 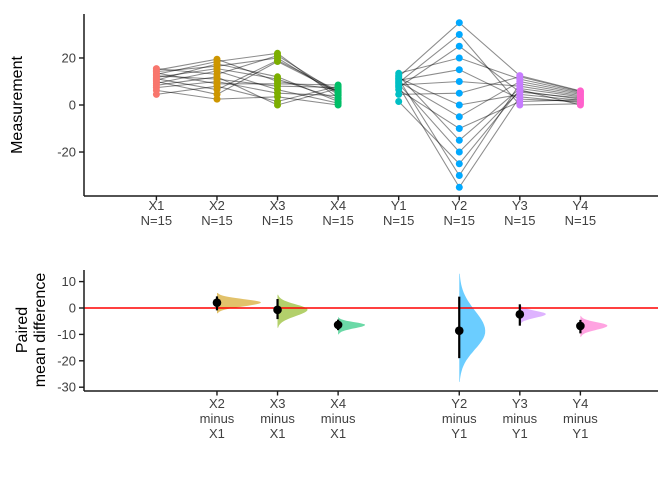 I want to click on points-Y2, so click(x=459, y=105).